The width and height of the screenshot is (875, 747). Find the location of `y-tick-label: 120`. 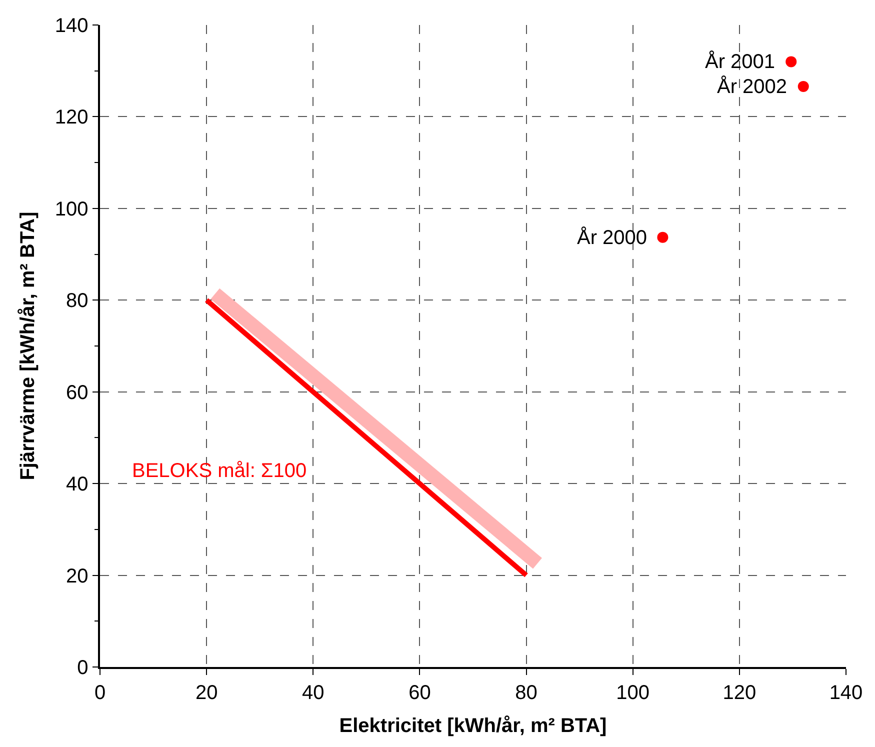

y-tick-label: 120 is located at coordinates (71, 117).